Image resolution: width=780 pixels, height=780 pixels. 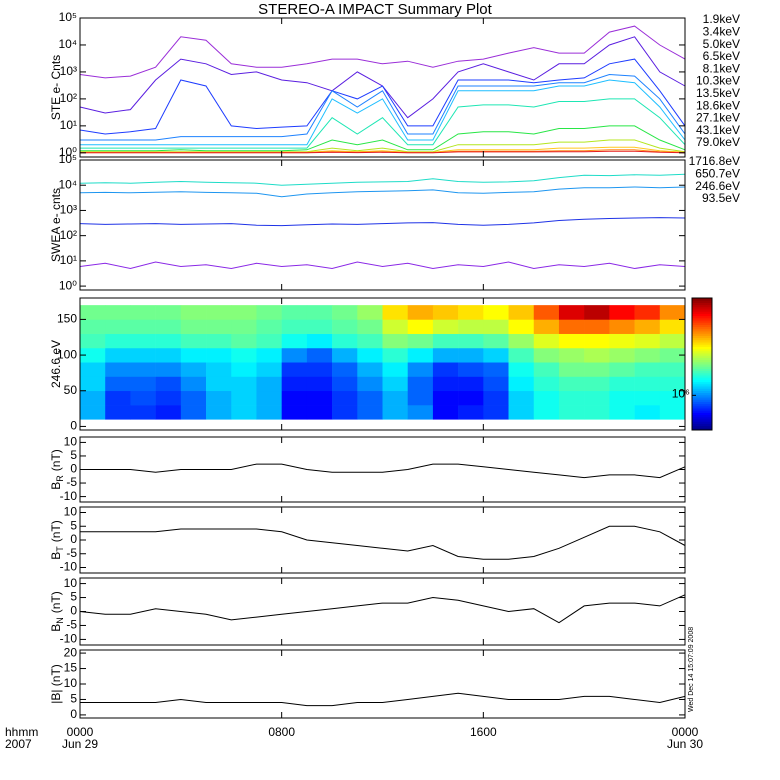 What do you see at coordinates (71, 390) in the screenshot?
I see `y-tick-label: 50` at bounding box center [71, 390].